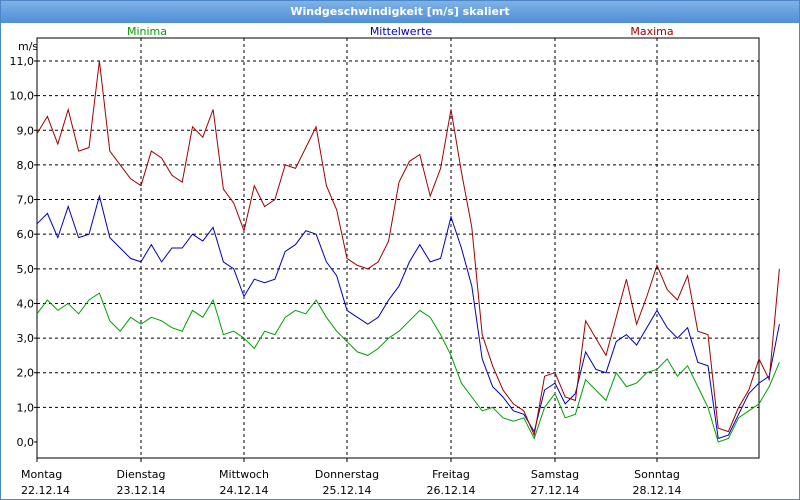 Image resolution: width=800 pixels, height=500 pixels. I want to click on x-tick-date: 26.12.14, so click(451, 490).